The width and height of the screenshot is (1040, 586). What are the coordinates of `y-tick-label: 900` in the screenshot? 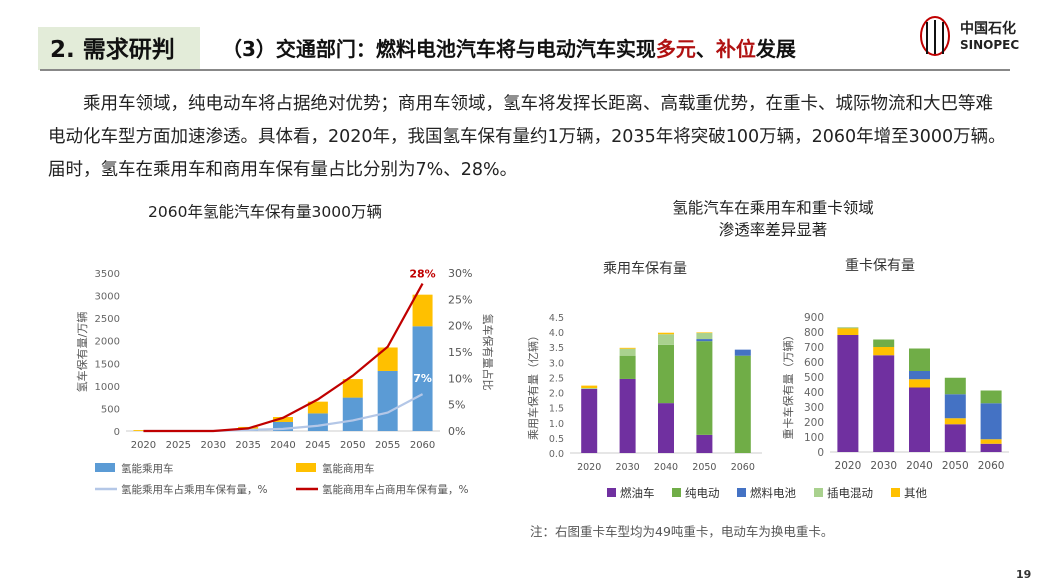 It's located at (814, 318).